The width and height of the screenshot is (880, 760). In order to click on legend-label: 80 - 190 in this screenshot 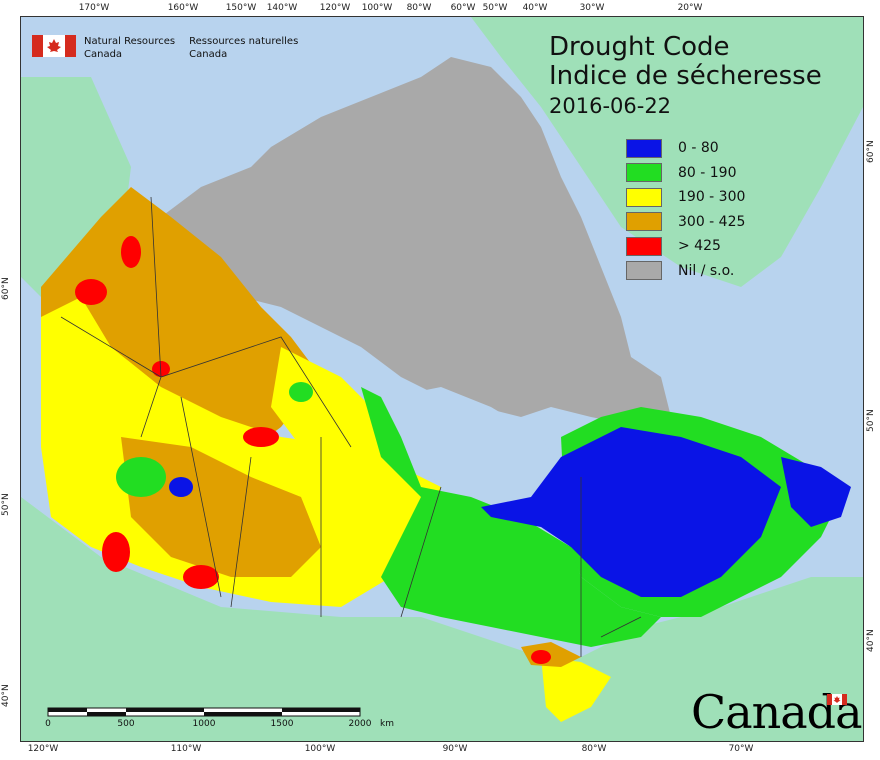, I will do `click(707, 172)`.